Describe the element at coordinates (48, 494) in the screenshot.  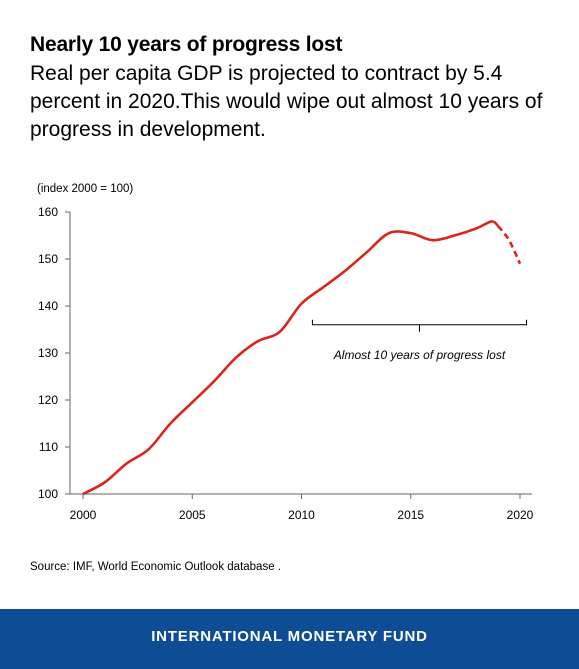
I see `y-tick-label: 100` at that location.